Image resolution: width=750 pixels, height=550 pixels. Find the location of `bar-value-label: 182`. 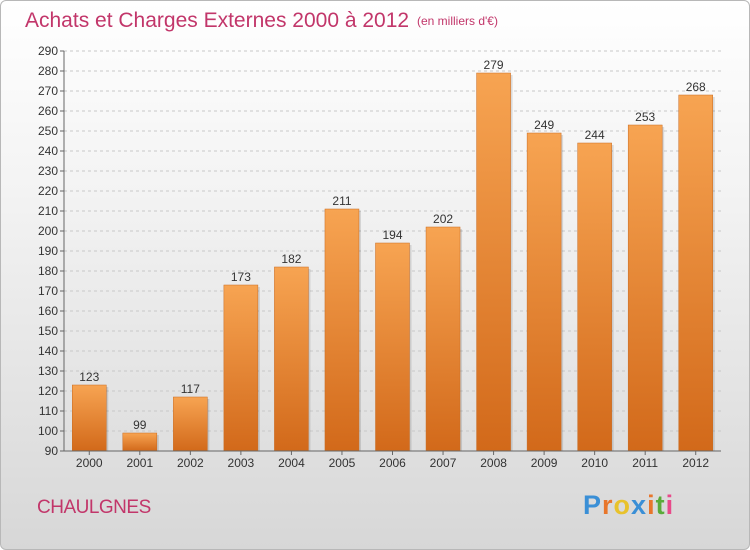

bar-value-label: 182 is located at coordinates (291, 259).